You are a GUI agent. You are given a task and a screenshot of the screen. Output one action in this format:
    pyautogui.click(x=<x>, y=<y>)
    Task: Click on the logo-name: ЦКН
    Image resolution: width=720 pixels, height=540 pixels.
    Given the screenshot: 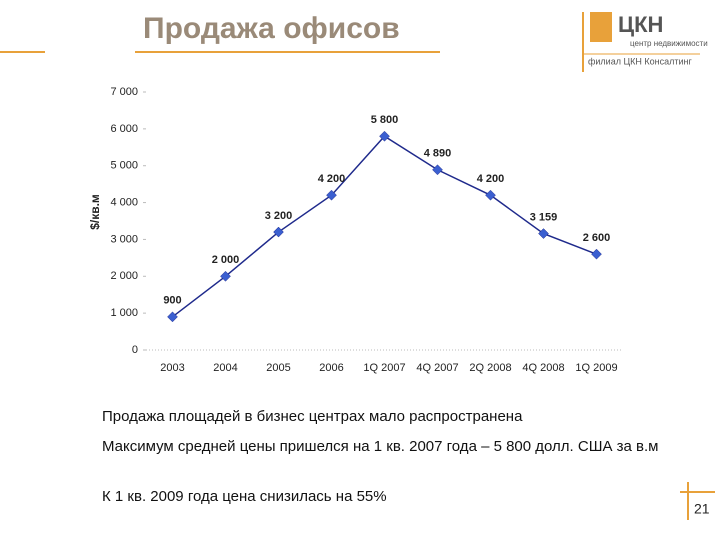 What is the action you would take?
    pyautogui.click(x=640, y=24)
    